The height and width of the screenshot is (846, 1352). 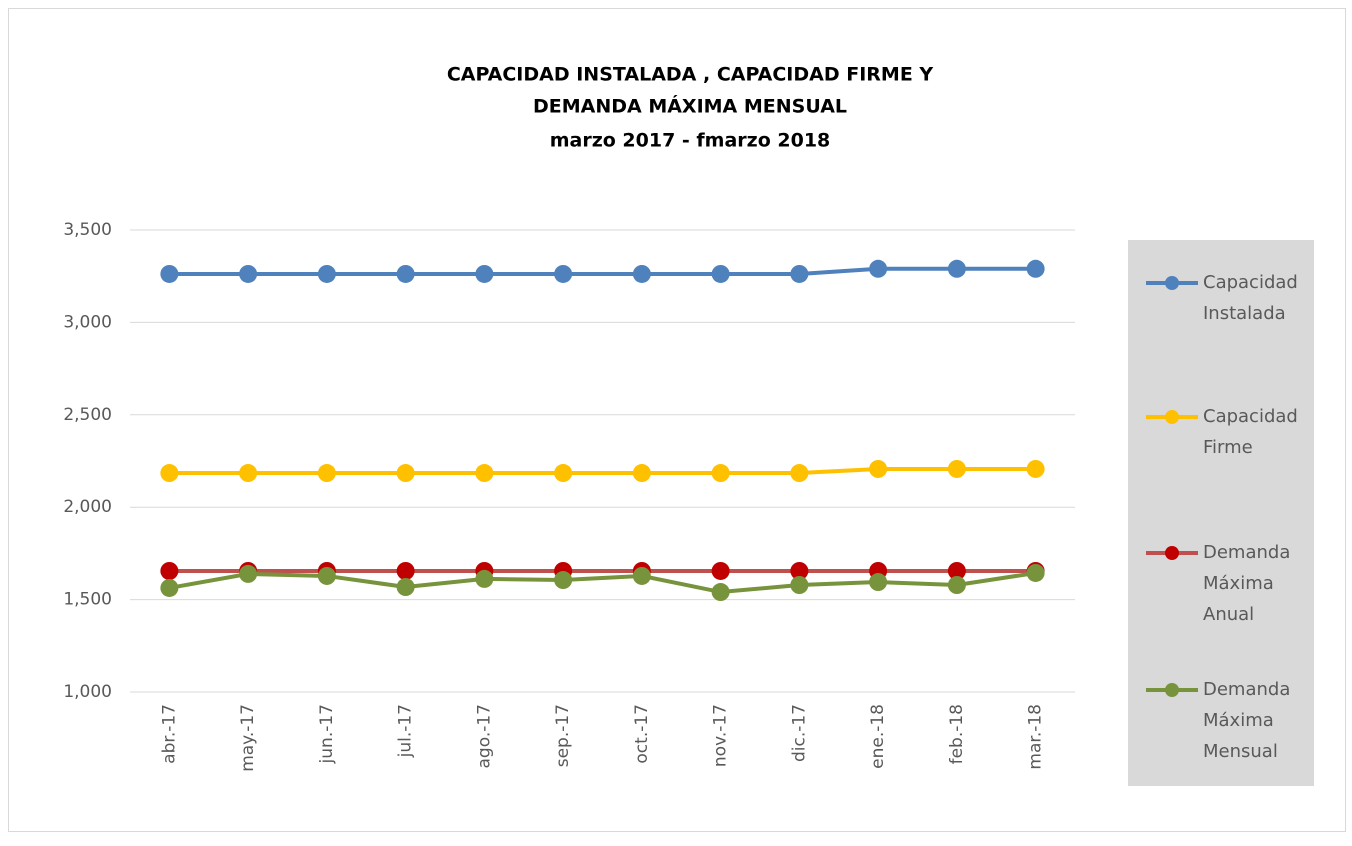 What do you see at coordinates (690, 141) in the screenshot?
I see `chart-title: marzo 2017 - fmarzo 2018` at bounding box center [690, 141].